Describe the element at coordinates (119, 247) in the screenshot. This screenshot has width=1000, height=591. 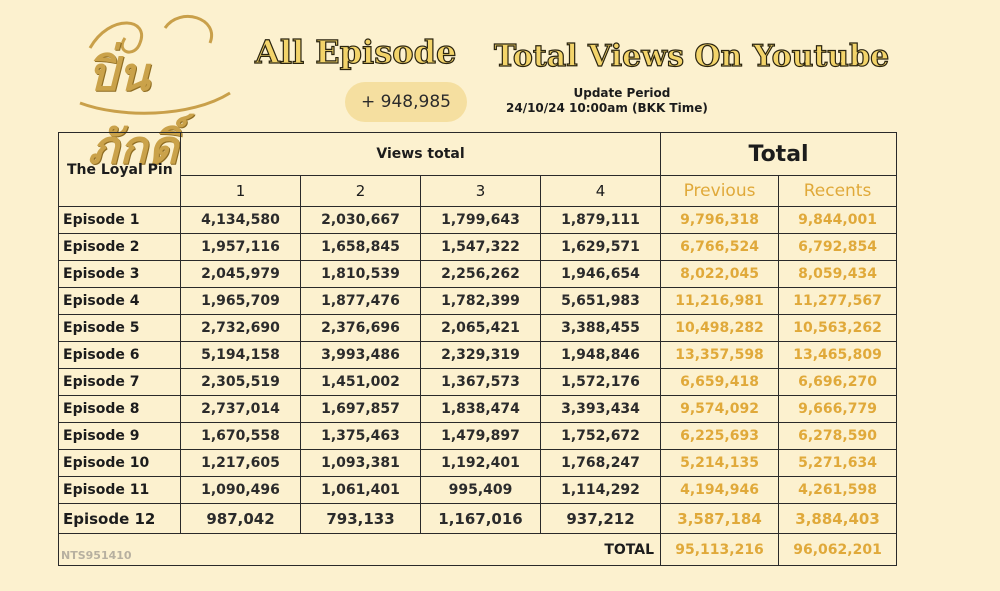
I see `episode-label: Episode 2` at that location.